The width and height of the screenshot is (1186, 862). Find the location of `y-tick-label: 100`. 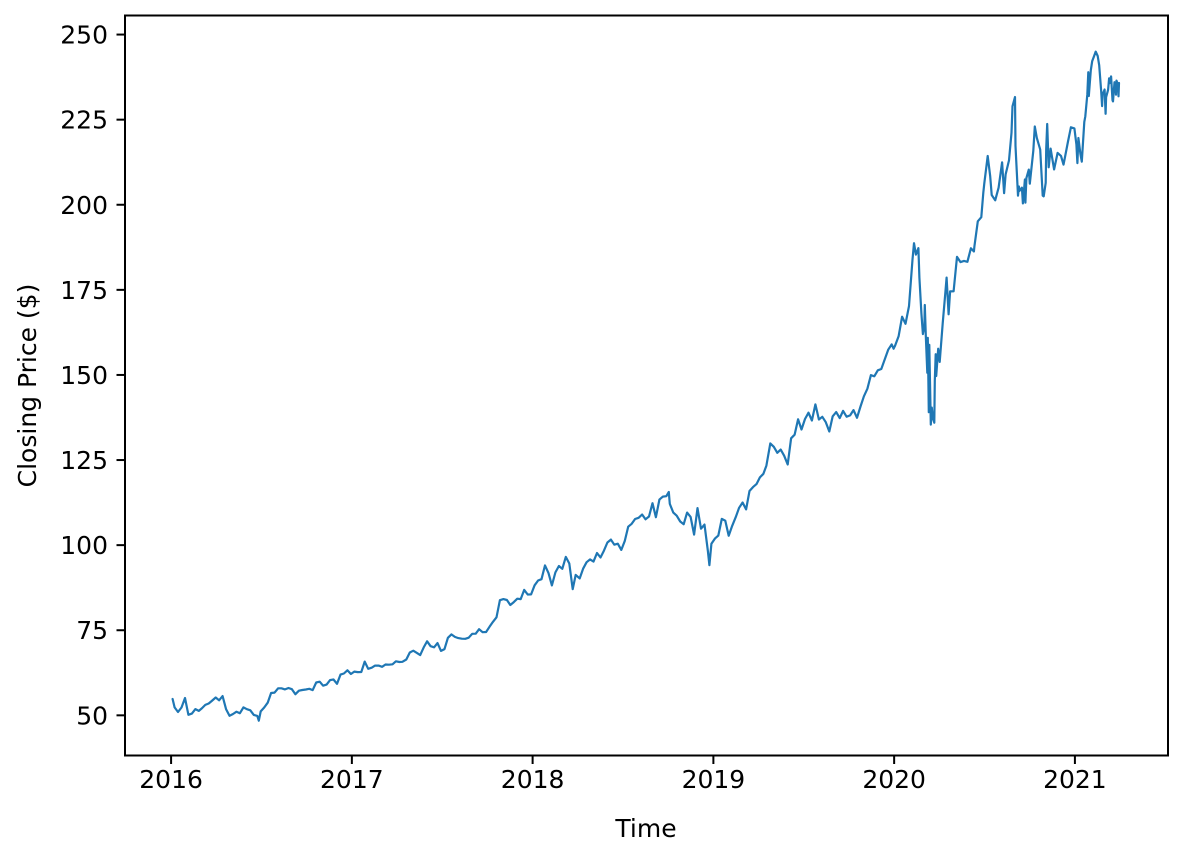

y-tick-label: 100 is located at coordinates (84, 545).